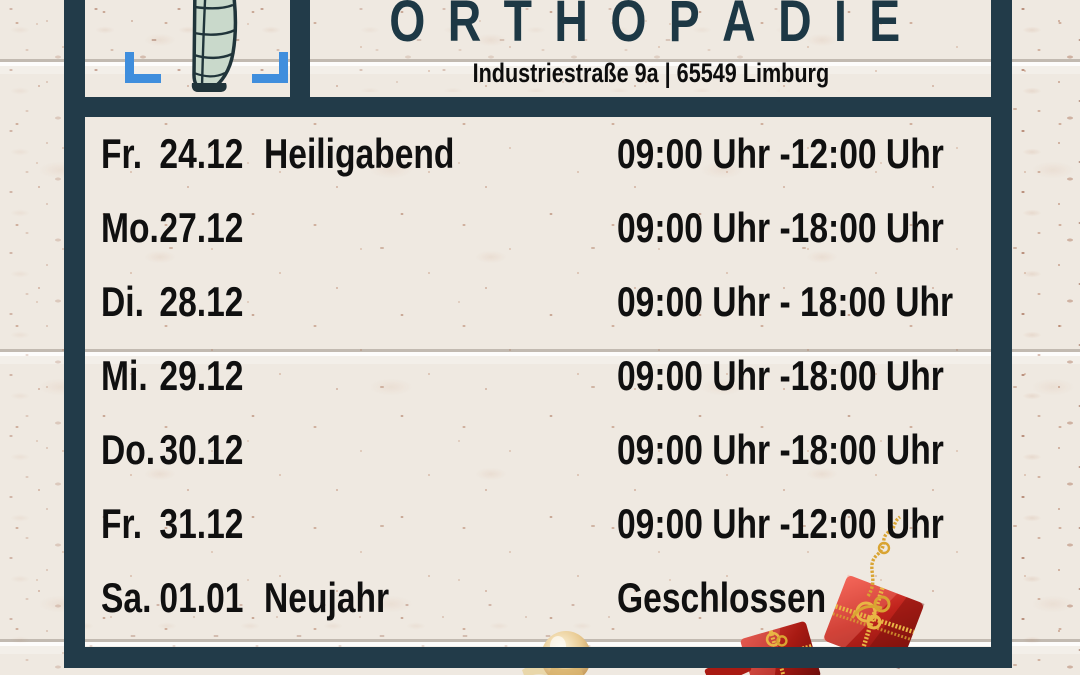 This screenshot has height=675, width=1080. I want to click on schedule-row: Mi. 29.12 09:00 Uhr -18:00 Uhr, so click(538, 376).